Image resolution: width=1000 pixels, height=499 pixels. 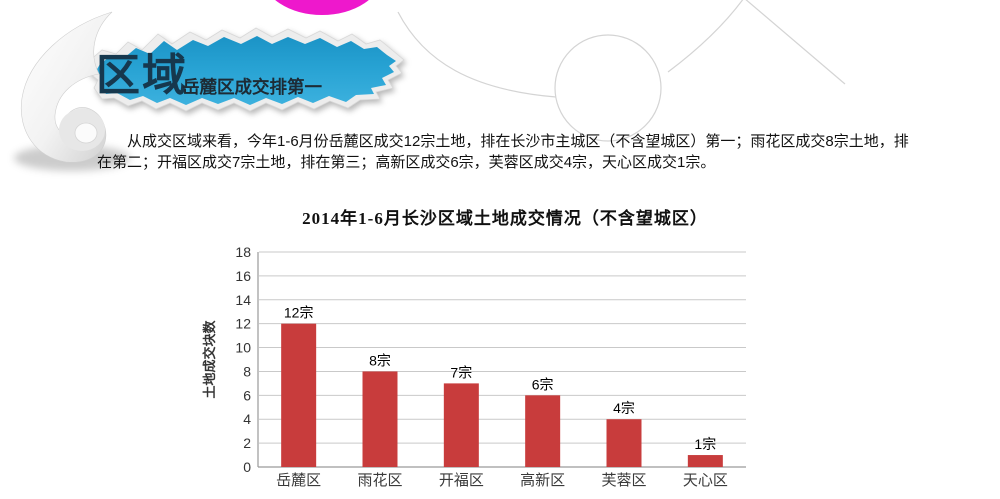 What do you see at coordinates (243, 300) in the screenshot?
I see `y-axis-tick: 14` at bounding box center [243, 300].